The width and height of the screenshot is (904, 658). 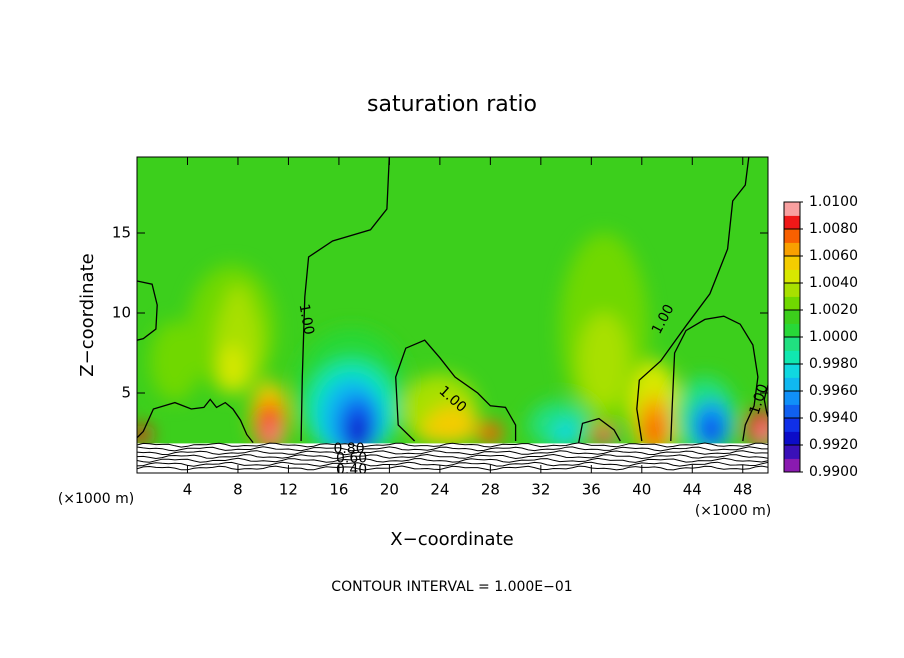 I want to click on x-unit-label: (×1000 m), so click(x=733, y=511).